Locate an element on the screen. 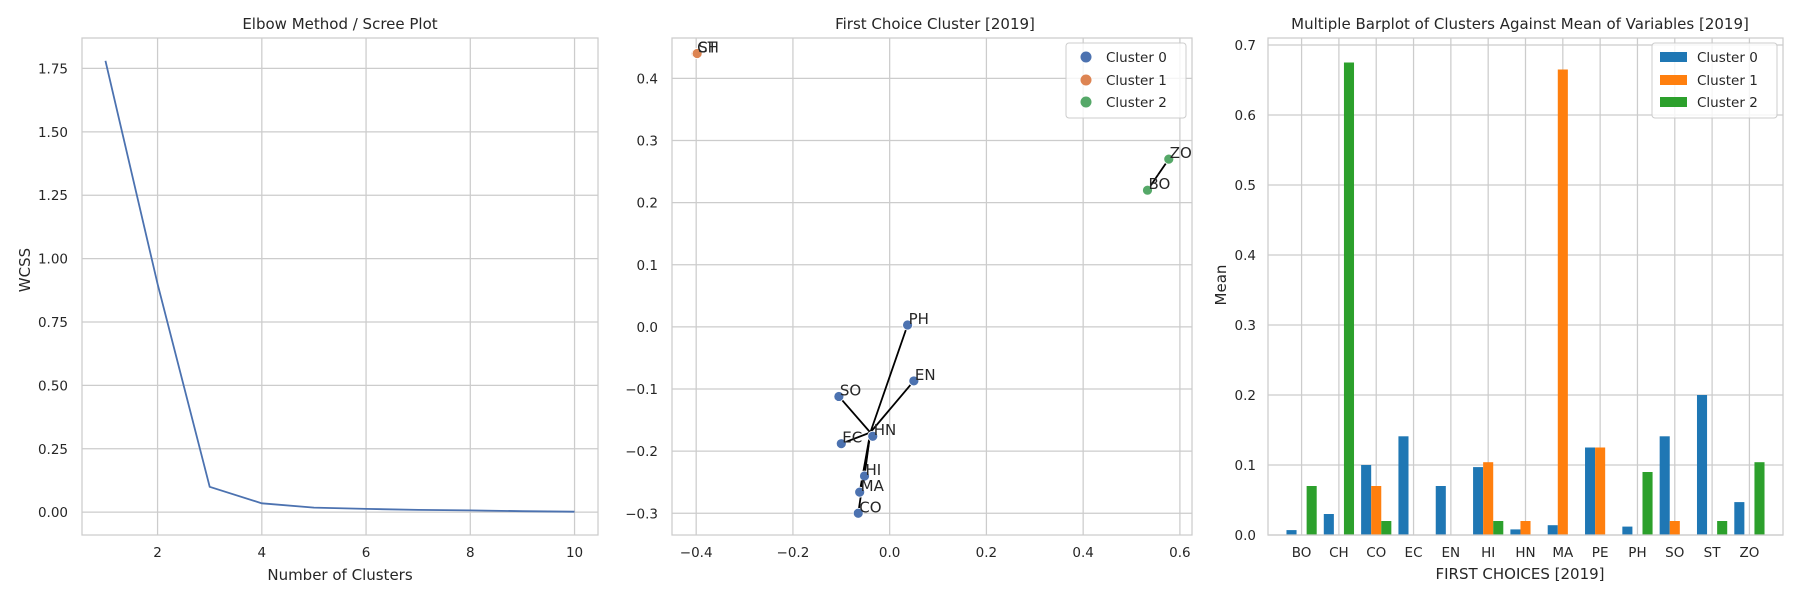 This screenshot has width=1800, height=600. barplot-x-tick-label: PE is located at coordinates (1600, 553).